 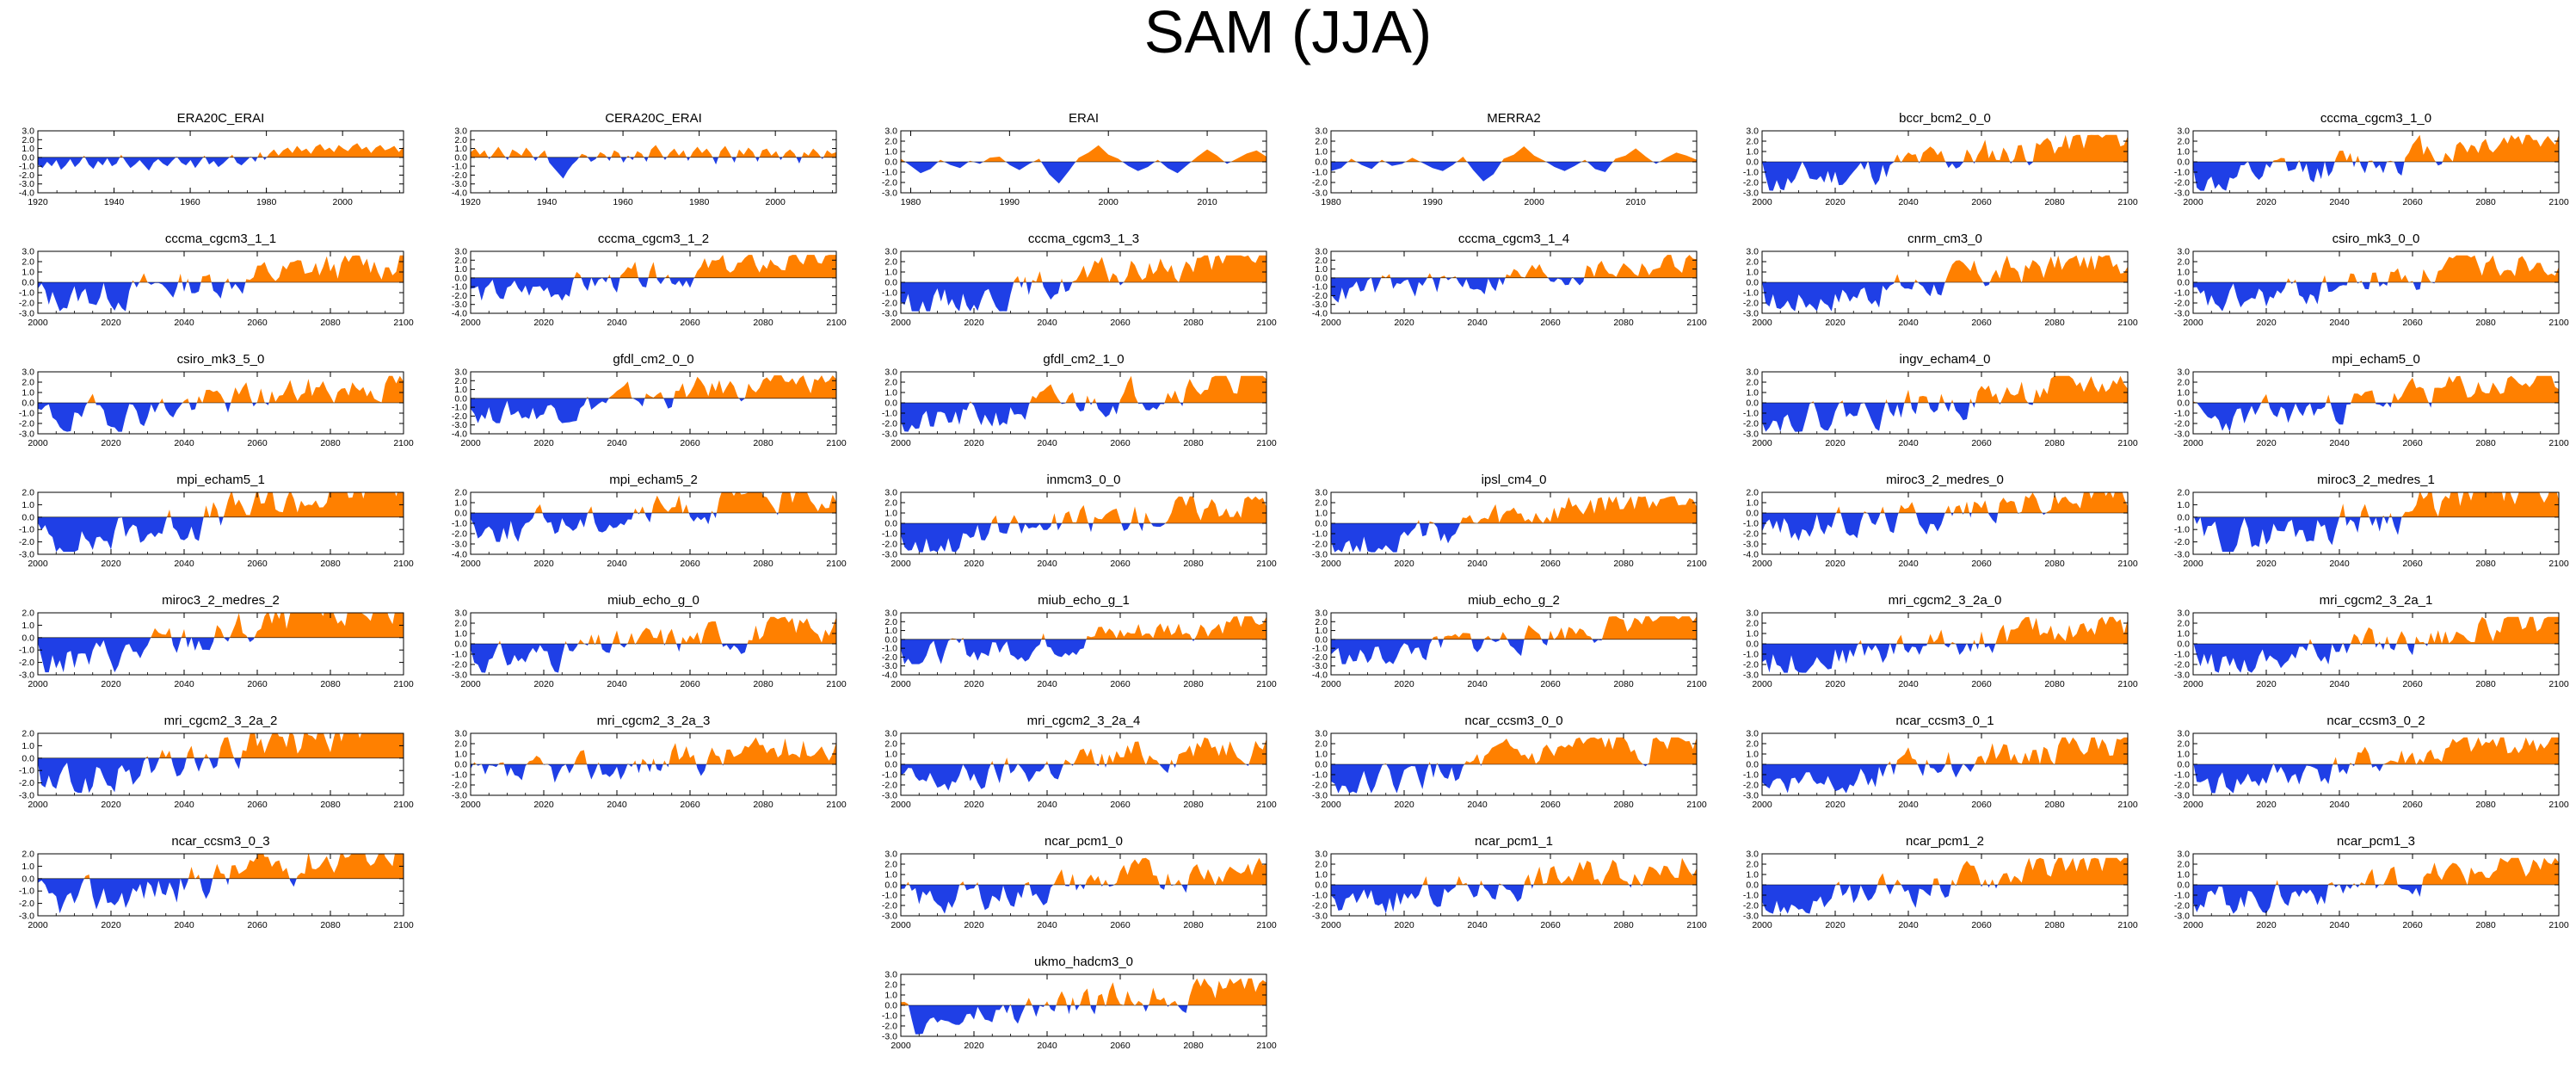 What do you see at coordinates (221, 359) in the screenshot?
I see `panel-title: csiro_mk3_5_0` at bounding box center [221, 359].